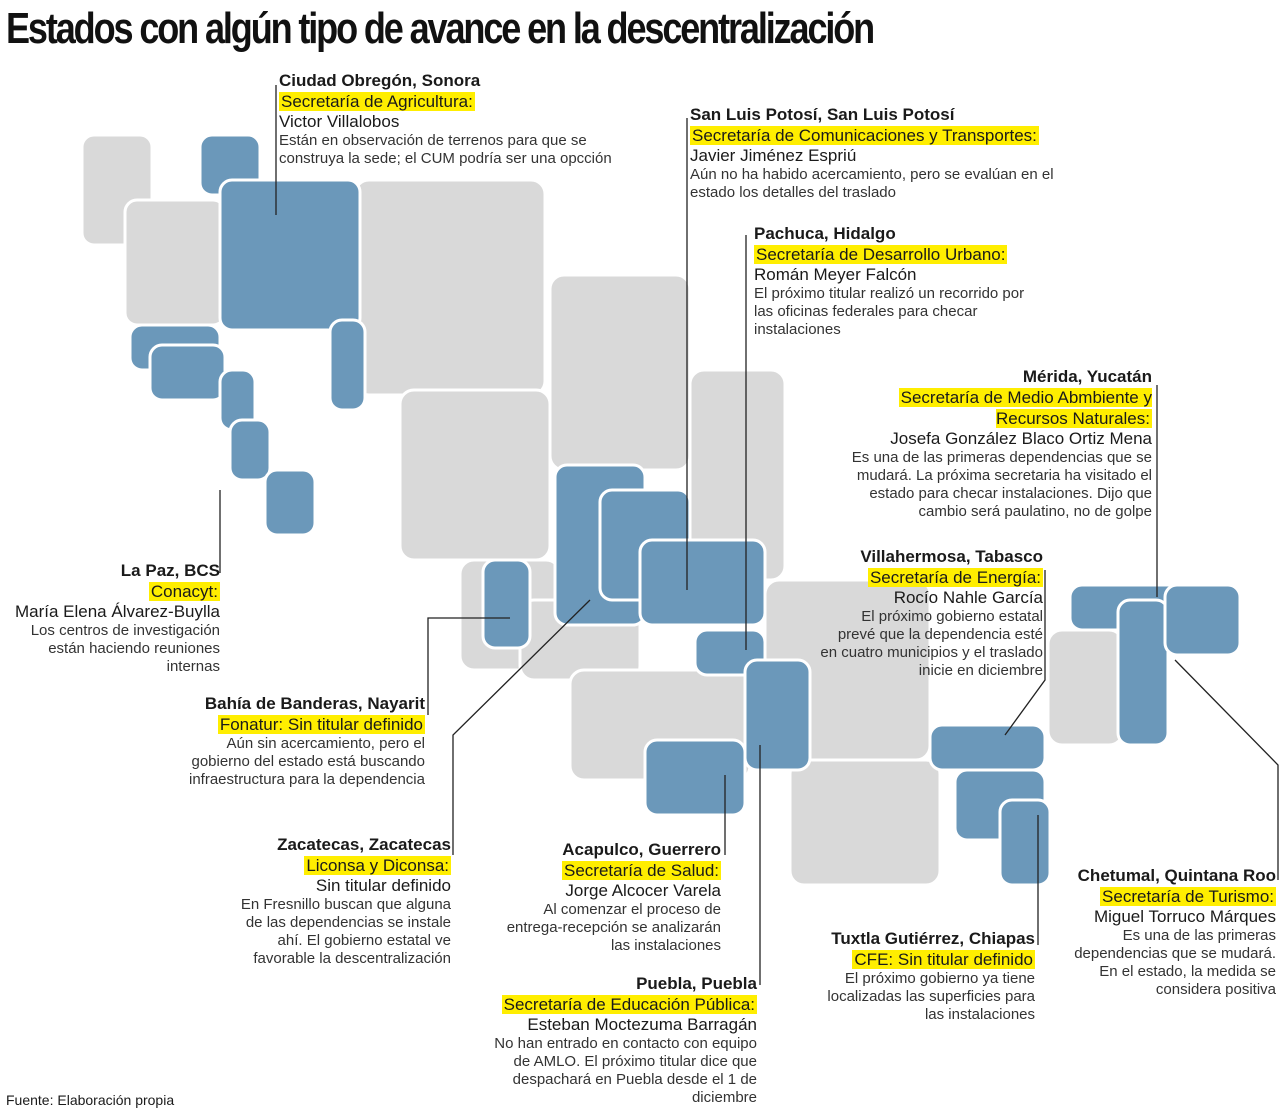 Image resolution: width=1280 pixels, height=1110 pixels. Describe the element at coordinates (380, 80) in the screenshot. I see `callout-city: Ciudad Obregón, Sonora` at that location.